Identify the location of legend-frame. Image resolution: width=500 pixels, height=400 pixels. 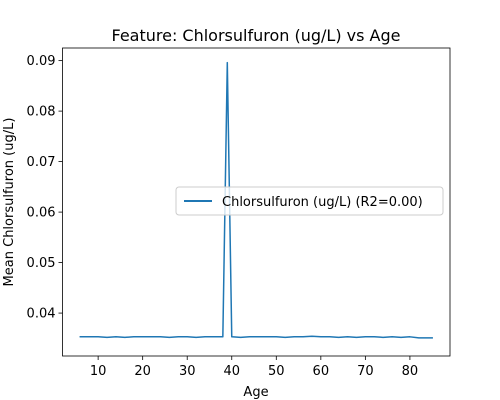
(309, 201).